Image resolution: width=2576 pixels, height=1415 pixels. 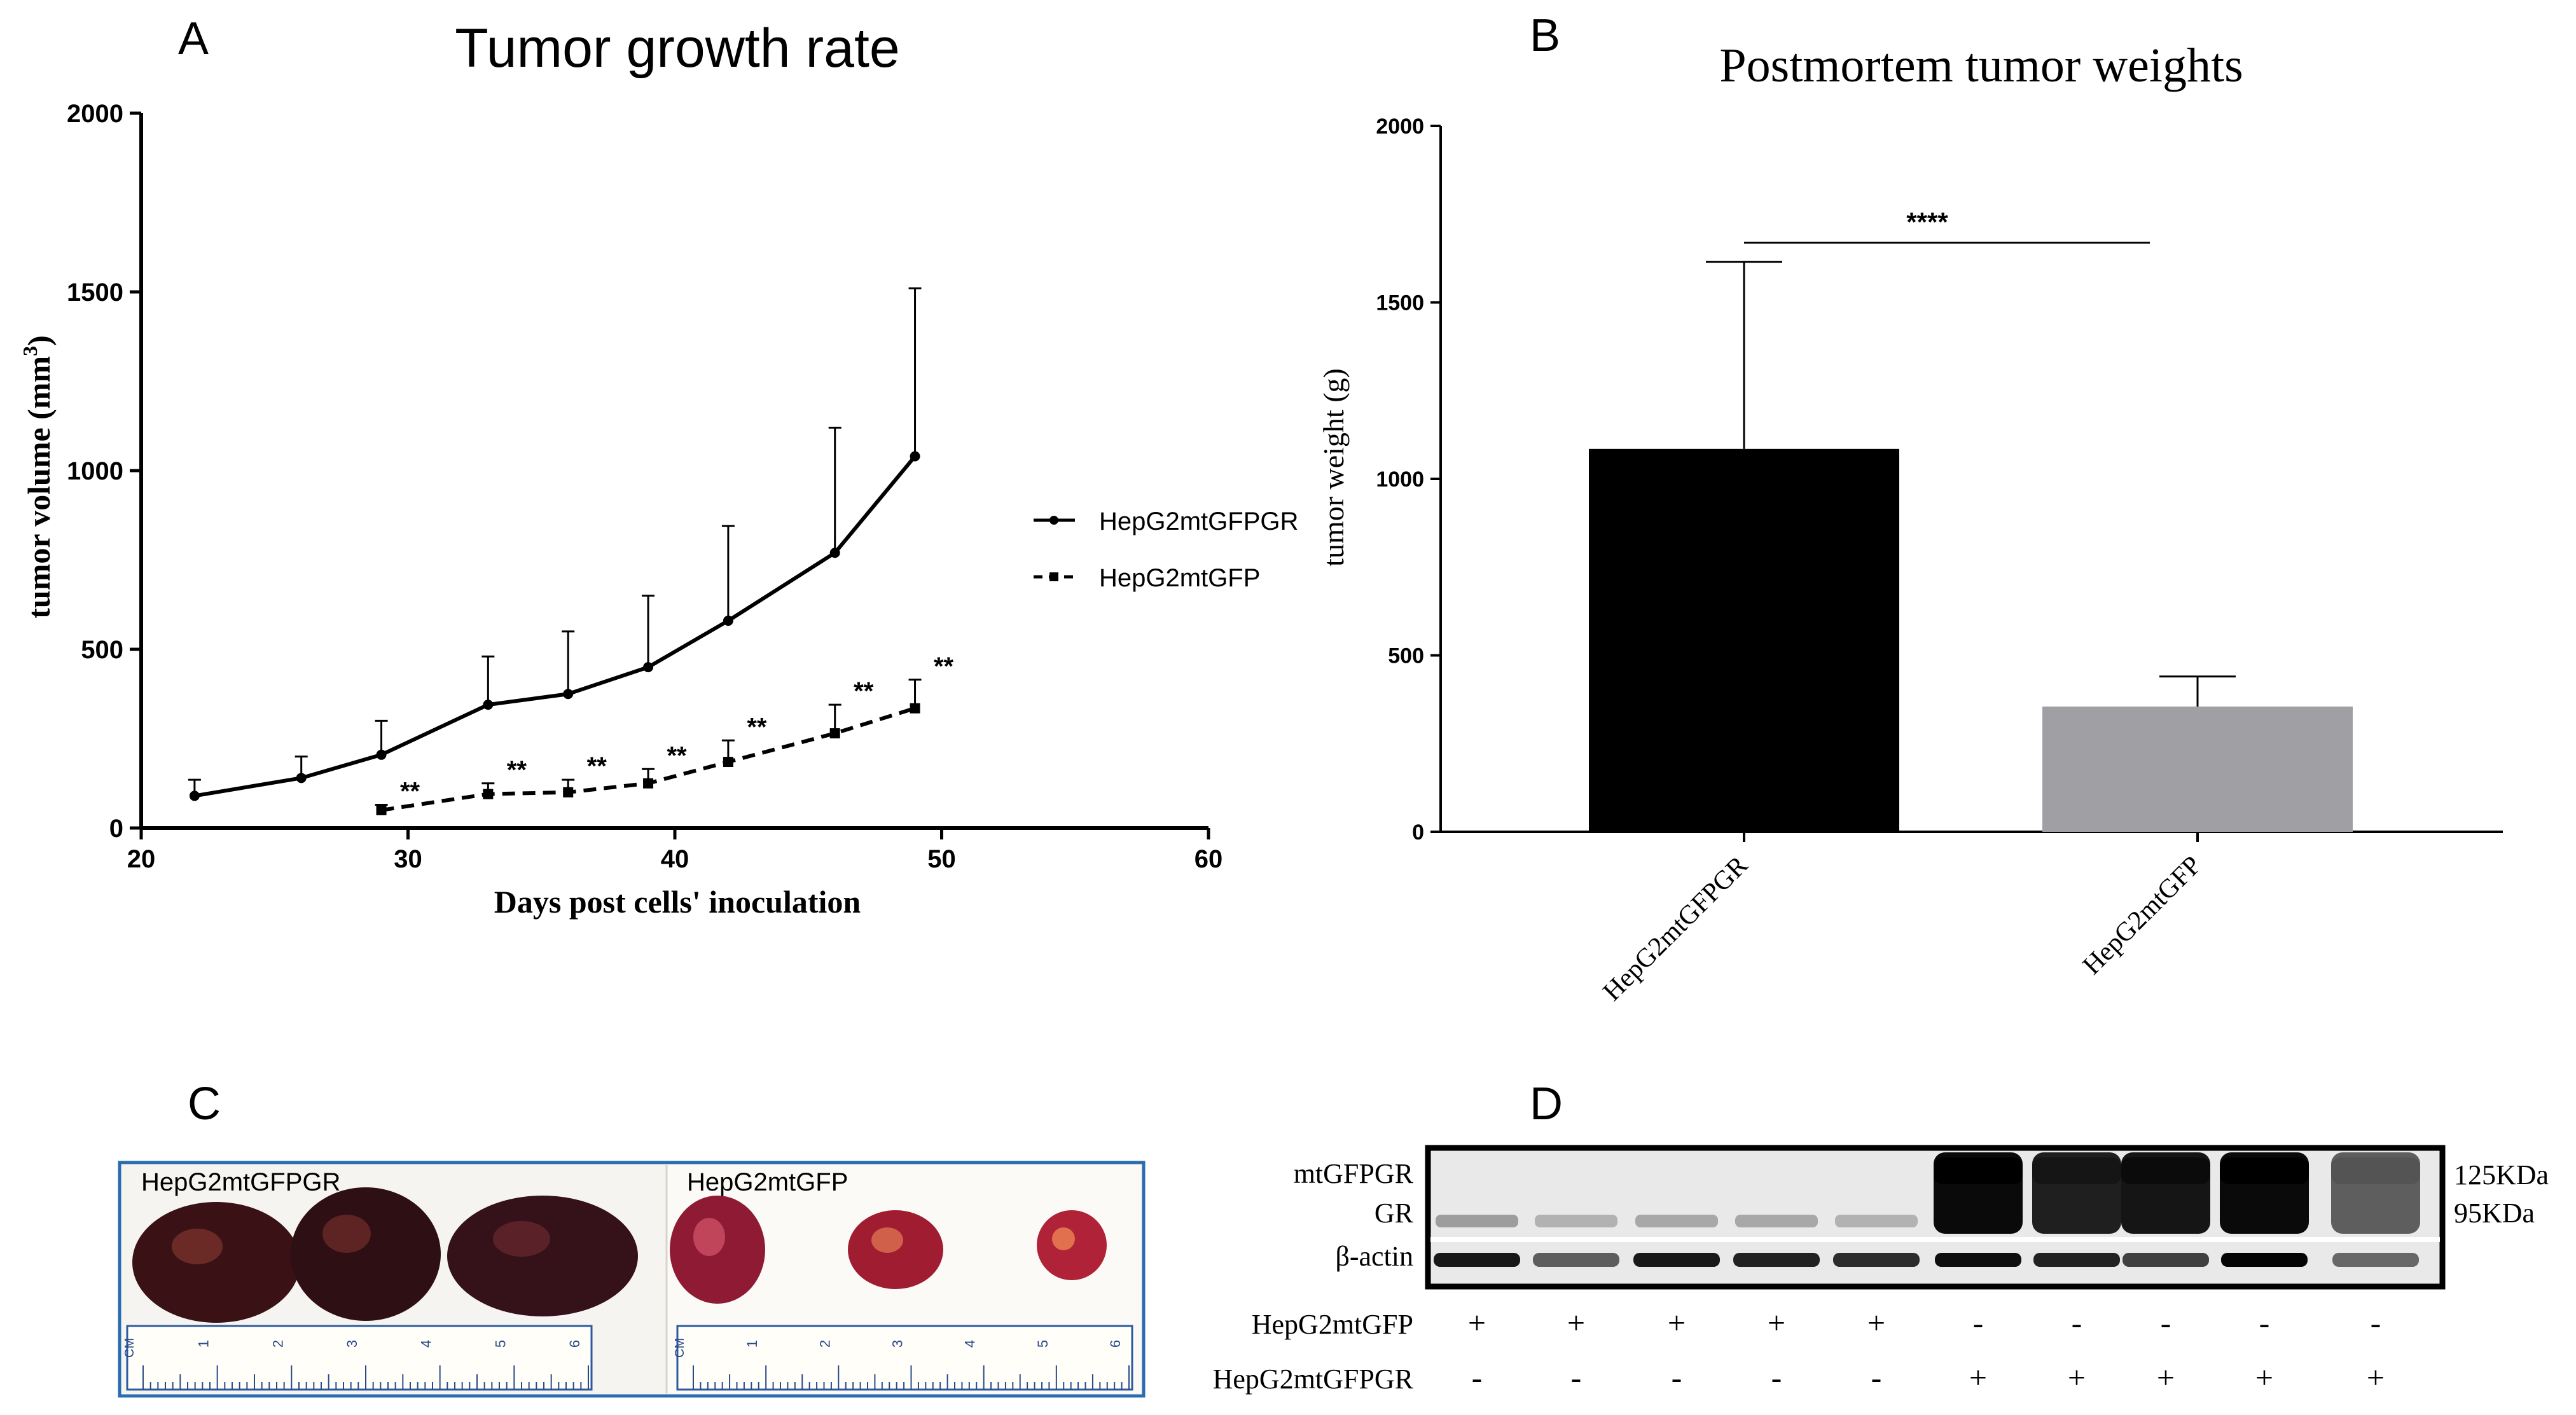 I want to click on chart-b-title: Postmortem tumor weights, so click(x=1981, y=65).